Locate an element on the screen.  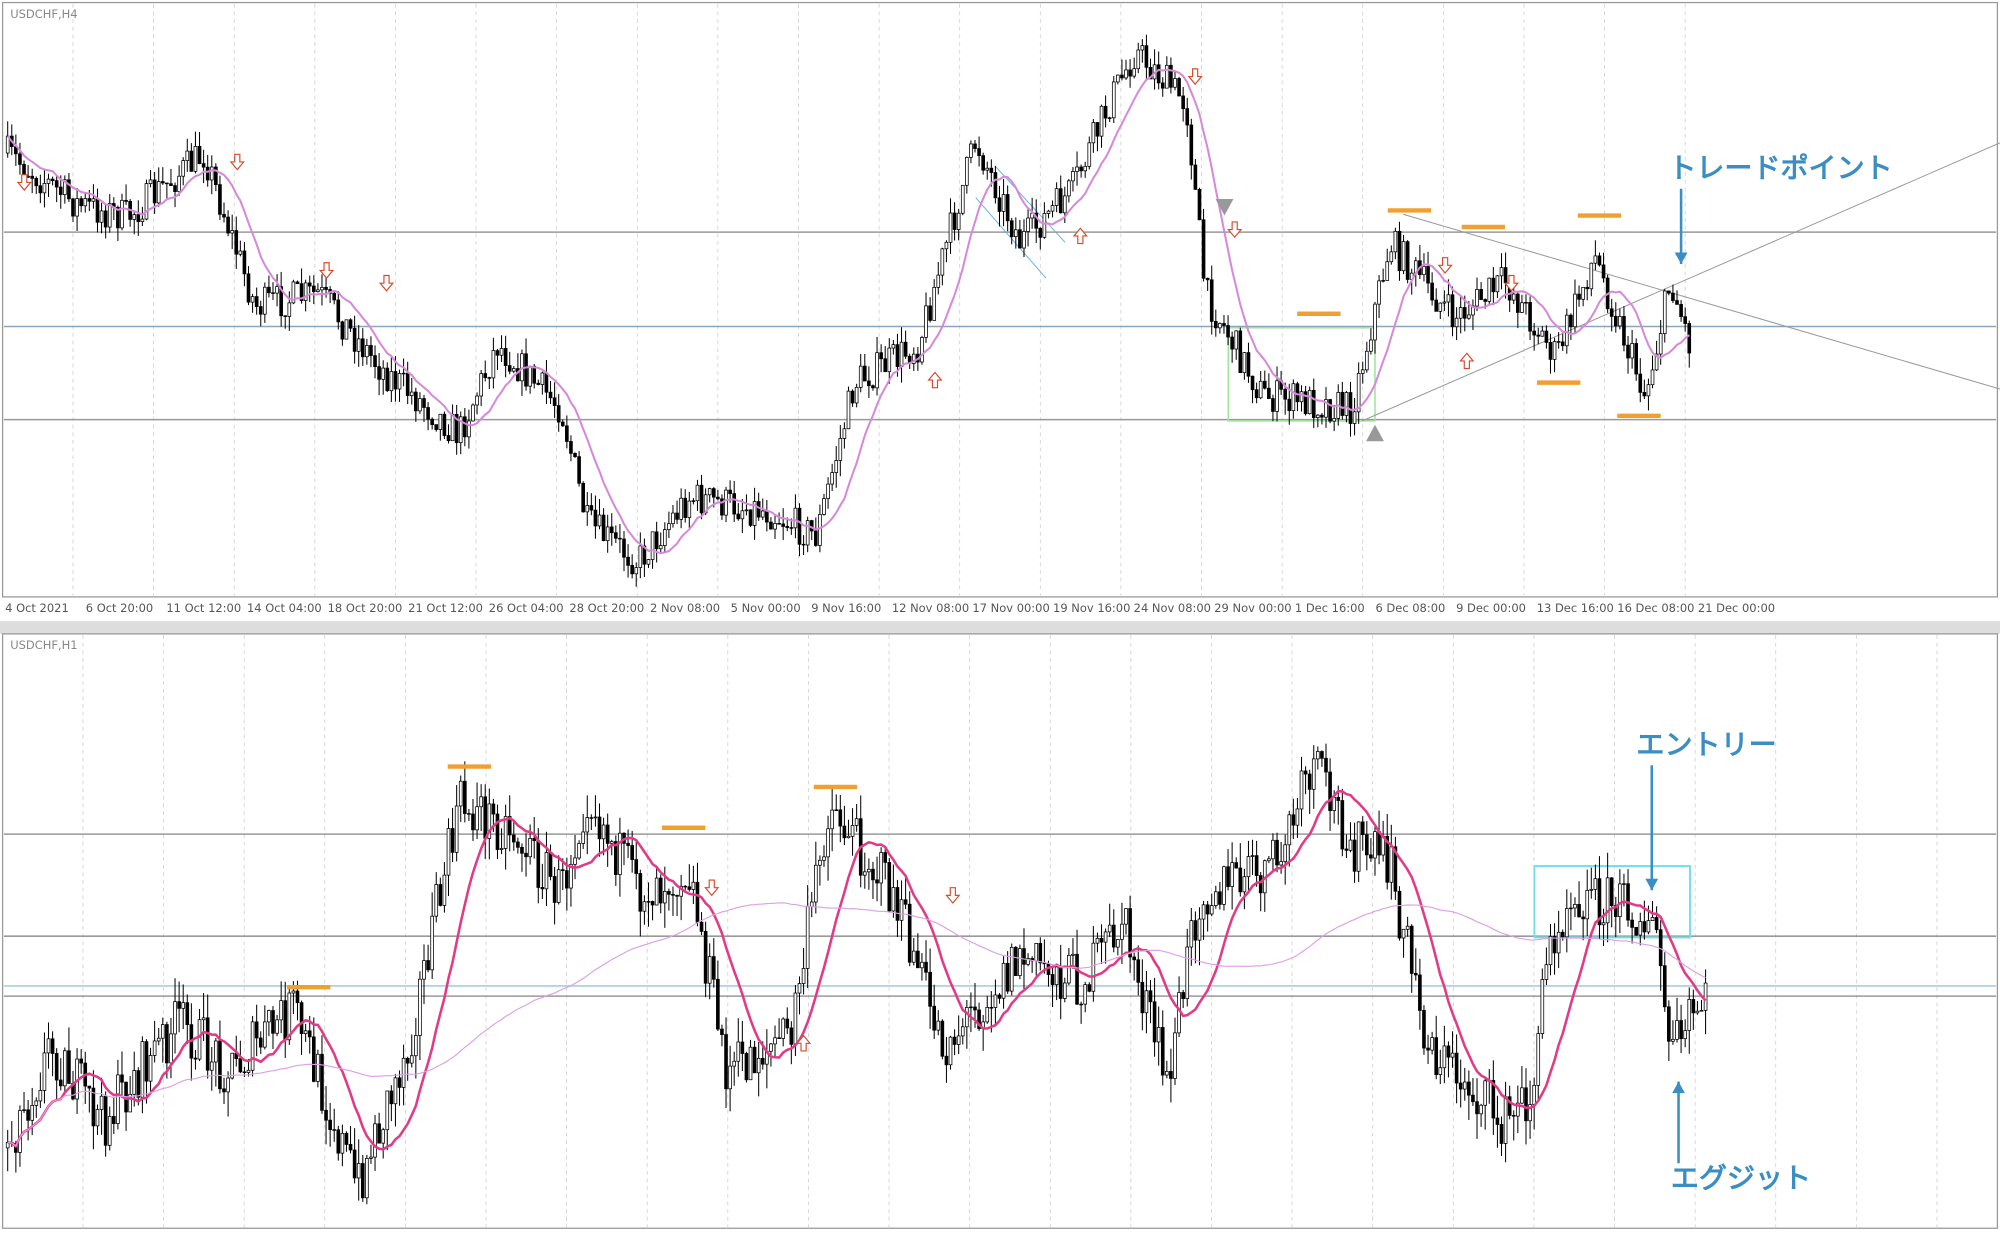
time-label: 6 Oct 20:00 is located at coordinates (119, 608).